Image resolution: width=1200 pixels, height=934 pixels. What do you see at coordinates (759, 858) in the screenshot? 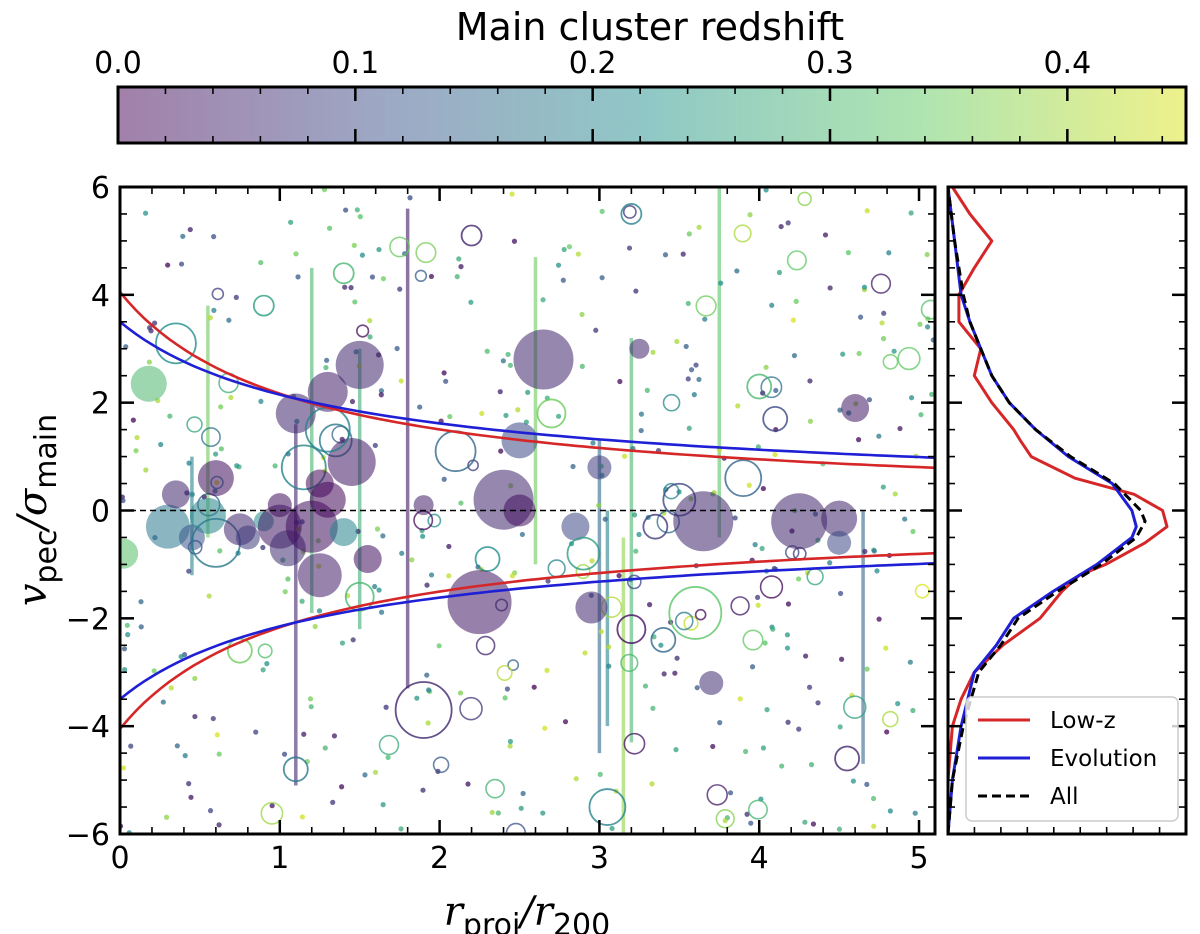
I see `x-tick-label: 4` at bounding box center [759, 858].